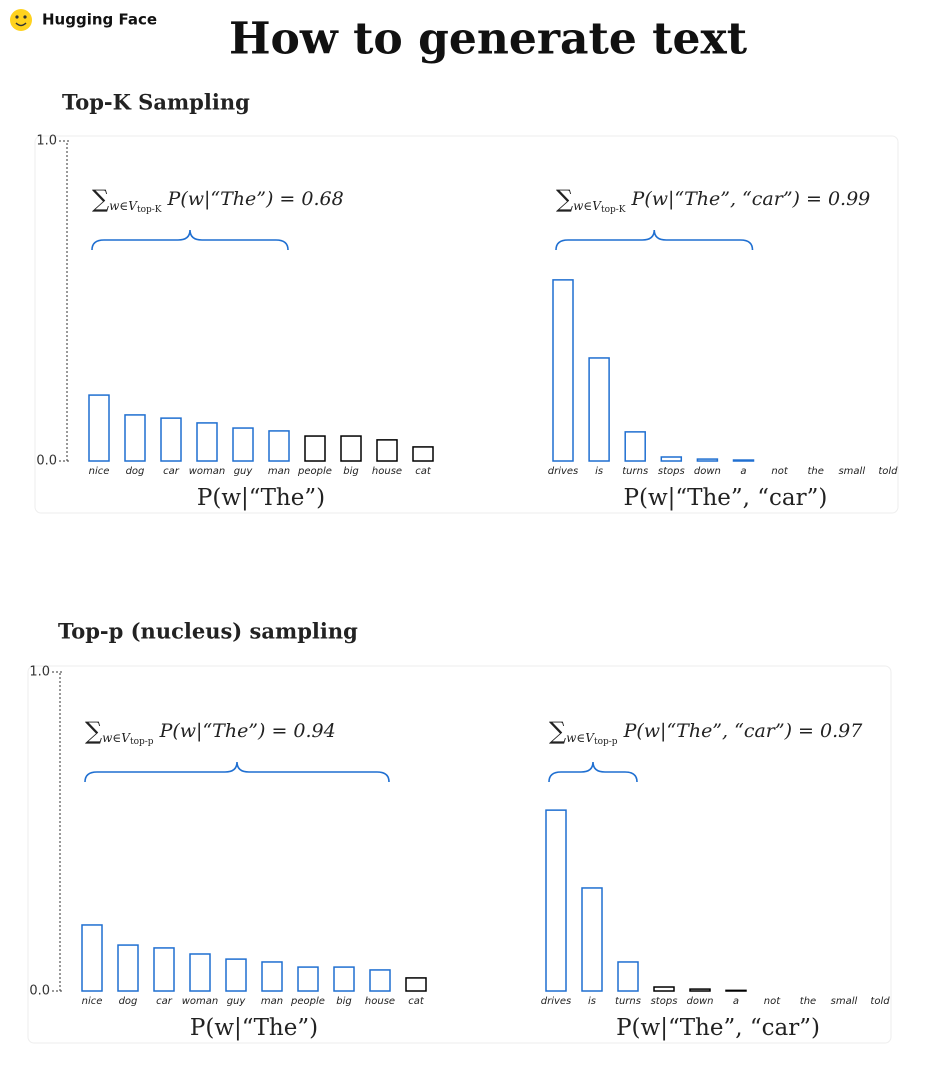 The height and width of the screenshot is (1092, 926). I want to click on section-heading: Top-p (nucleus) sampling, so click(208, 631).